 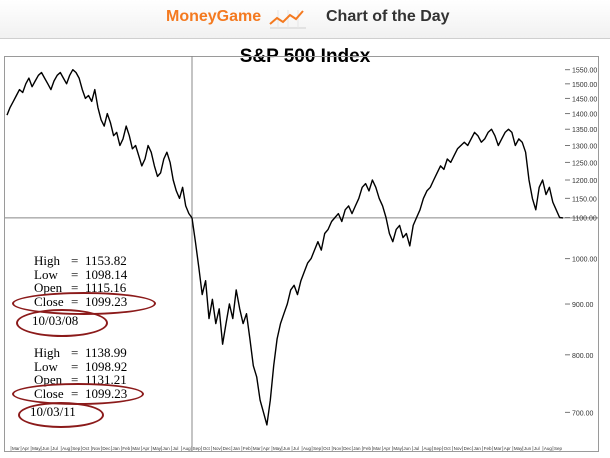 I want to click on price-line-before, so click(x=99, y=144).